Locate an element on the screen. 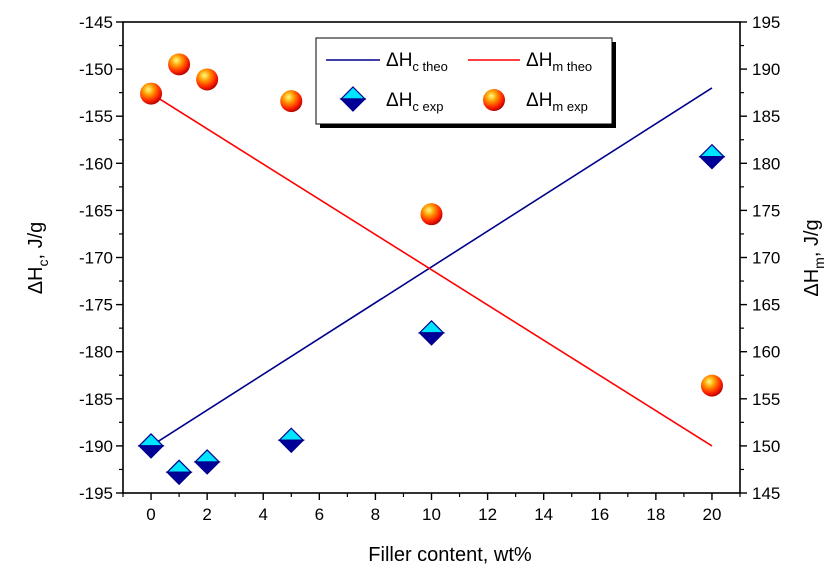 This screenshot has height=573, width=838. legend-label-m-theo: ΔHm theo is located at coordinates (559, 62).